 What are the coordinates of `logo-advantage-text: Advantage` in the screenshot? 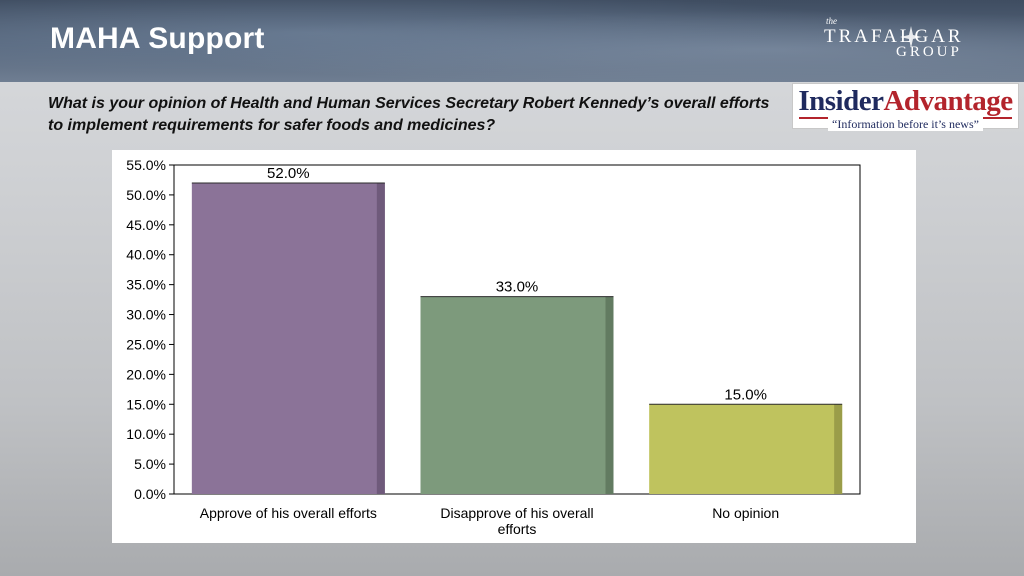 It's located at (948, 101).